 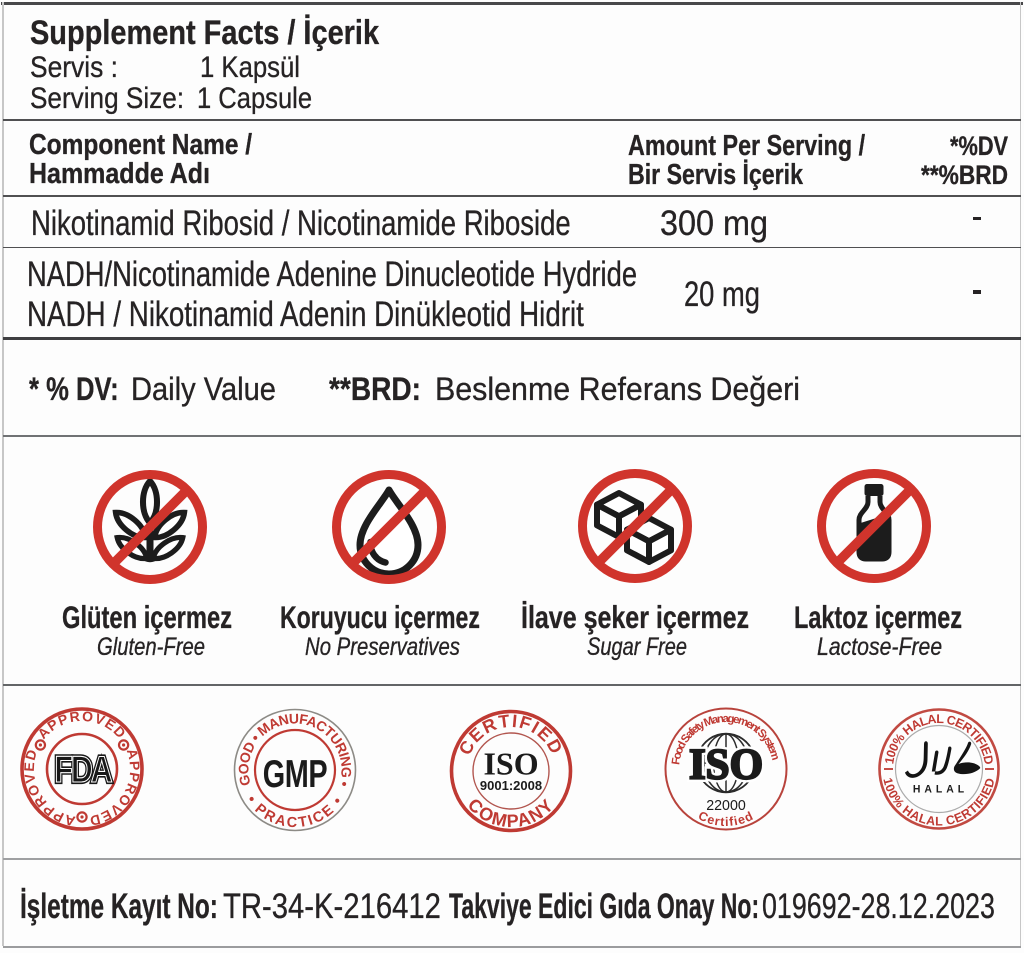 I want to click on svg-text: • PRACTICE •, so click(x=295, y=812).